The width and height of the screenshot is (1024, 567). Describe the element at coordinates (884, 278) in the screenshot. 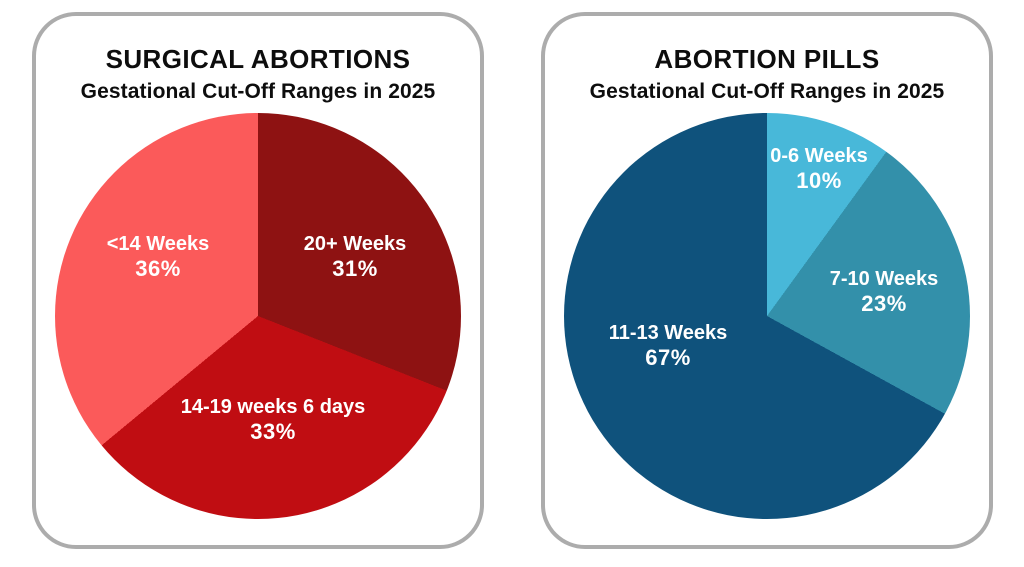

I see `slice-range-label: 7-10 Weeks` at that location.